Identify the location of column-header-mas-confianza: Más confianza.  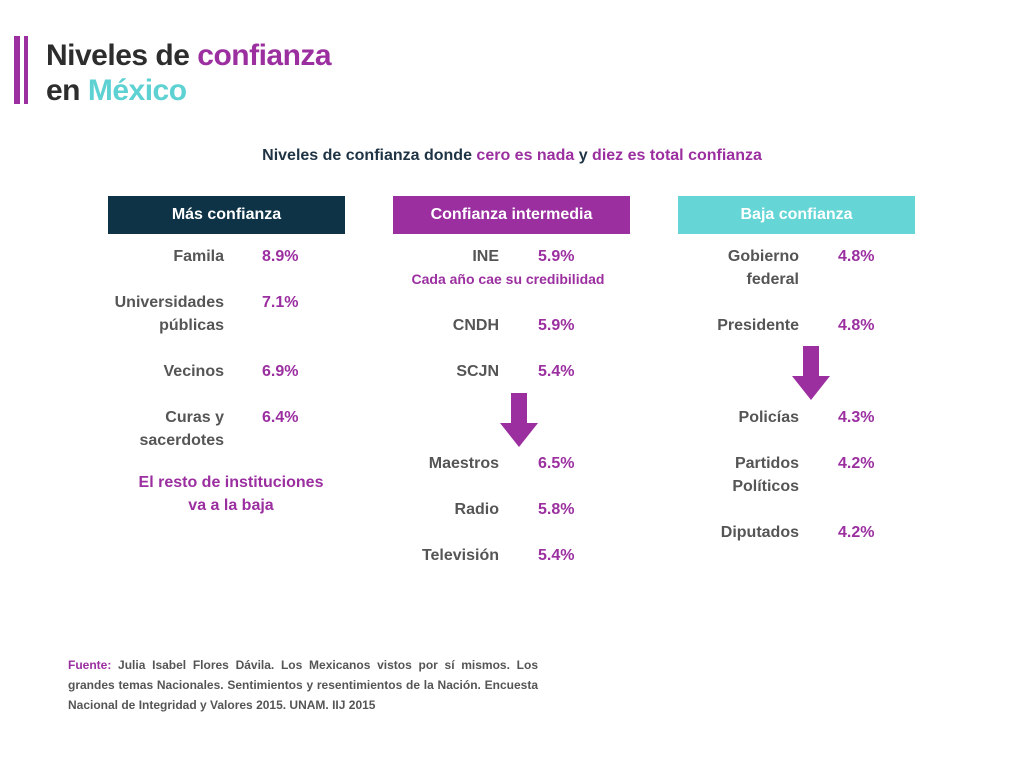
(226, 215).